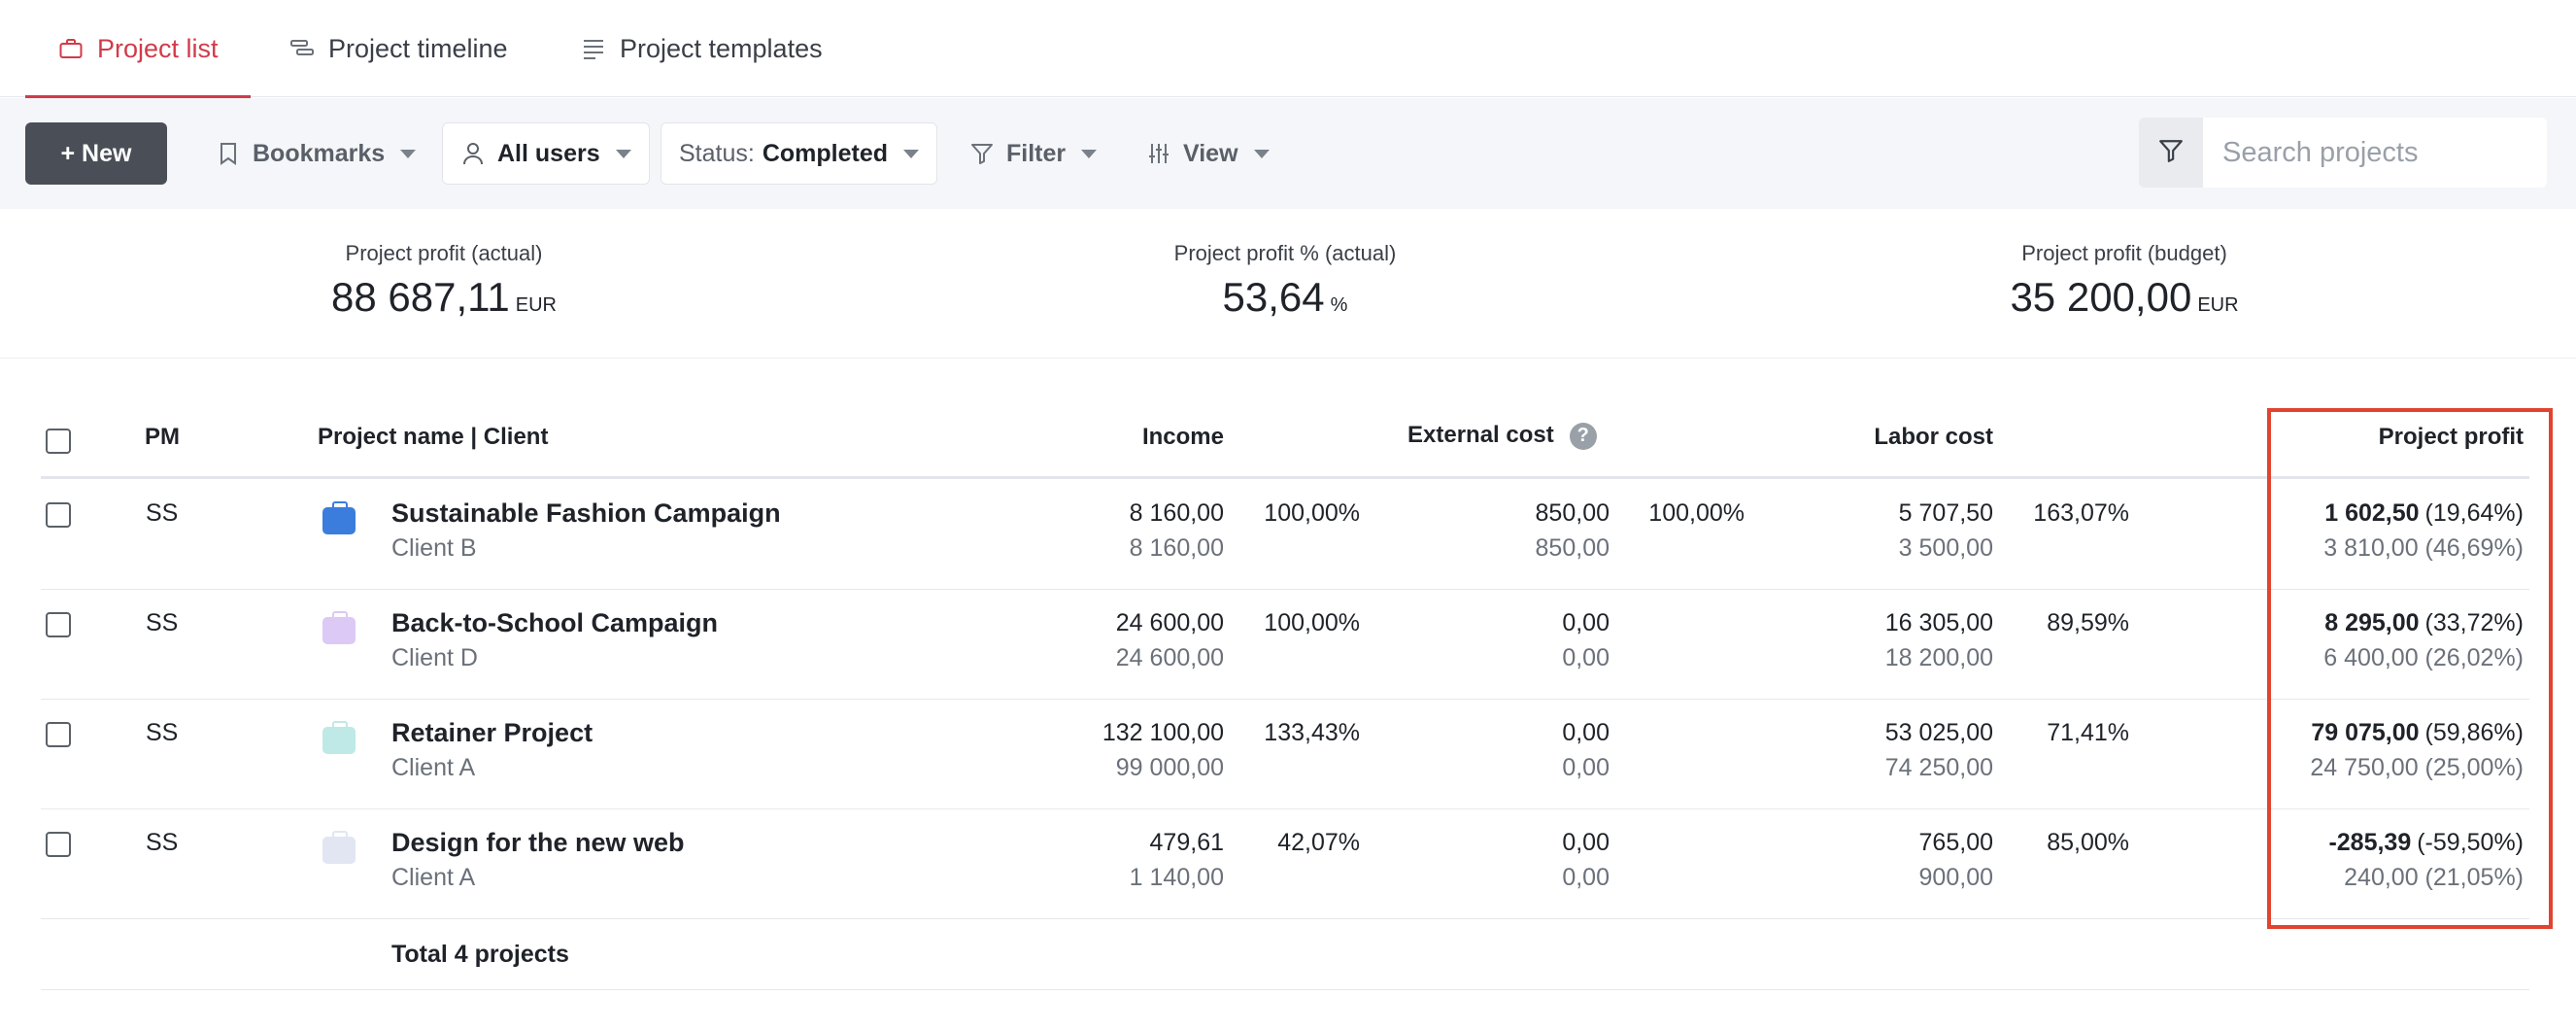 This screenshot has width=2576, height=1030. I want to click on external-cost-actual: 0,00, so click(1586, 622).